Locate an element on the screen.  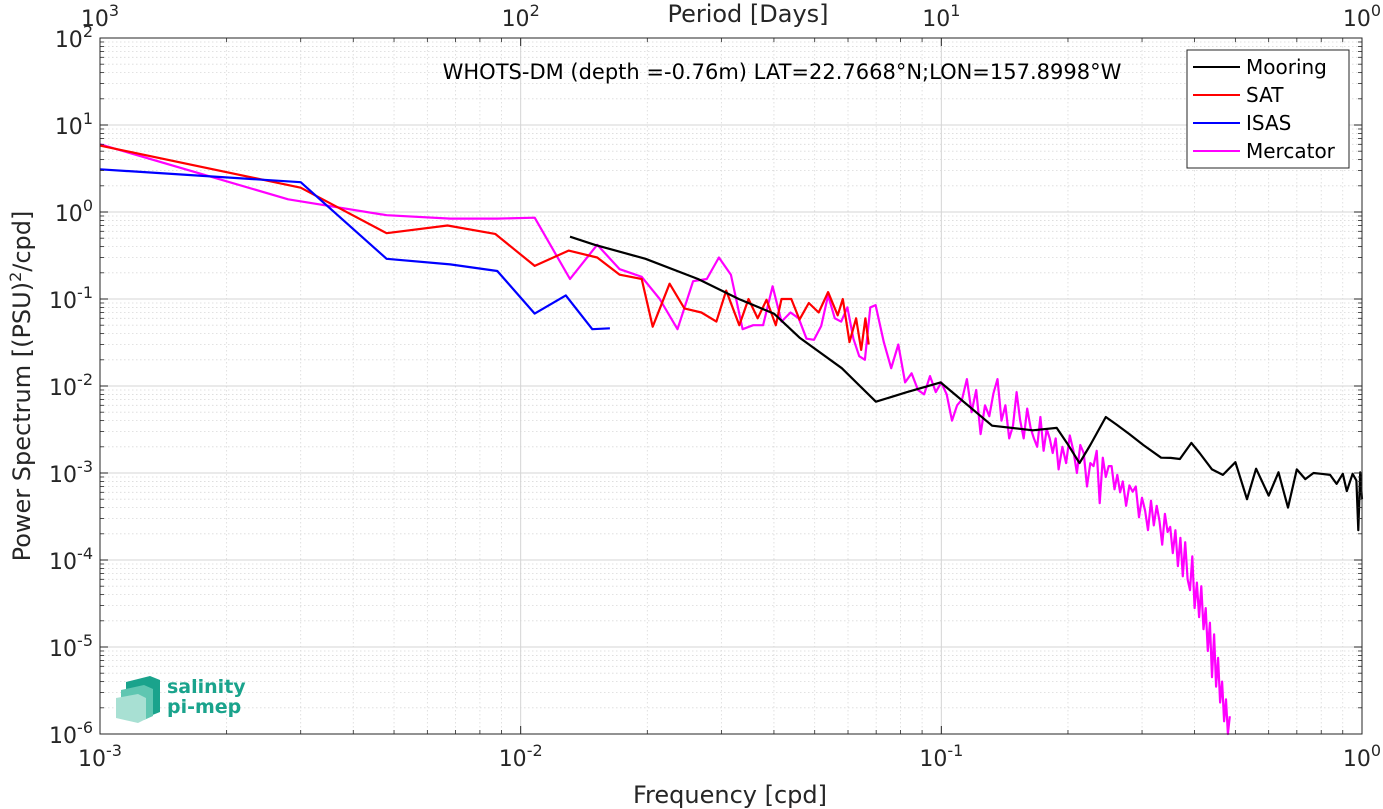
y-tick-label: 10⁰ is located at coordinates (74, 211).